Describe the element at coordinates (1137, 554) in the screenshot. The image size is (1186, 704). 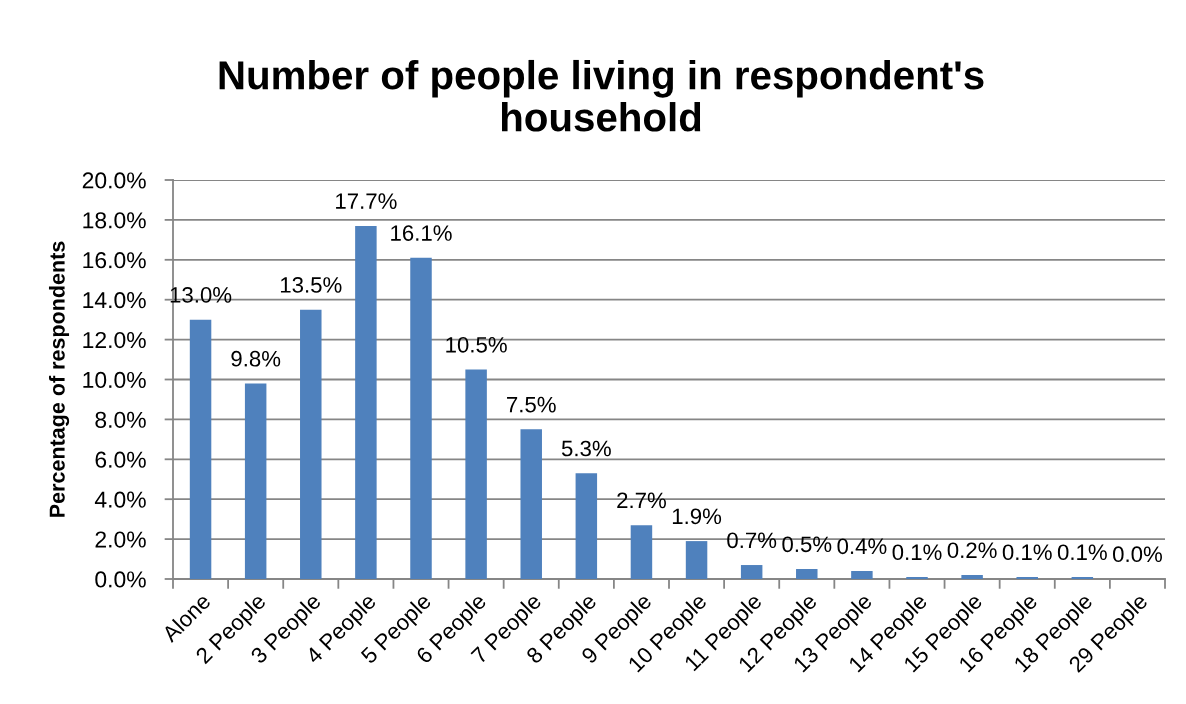
I see `data-label: 0.0%` at that location.